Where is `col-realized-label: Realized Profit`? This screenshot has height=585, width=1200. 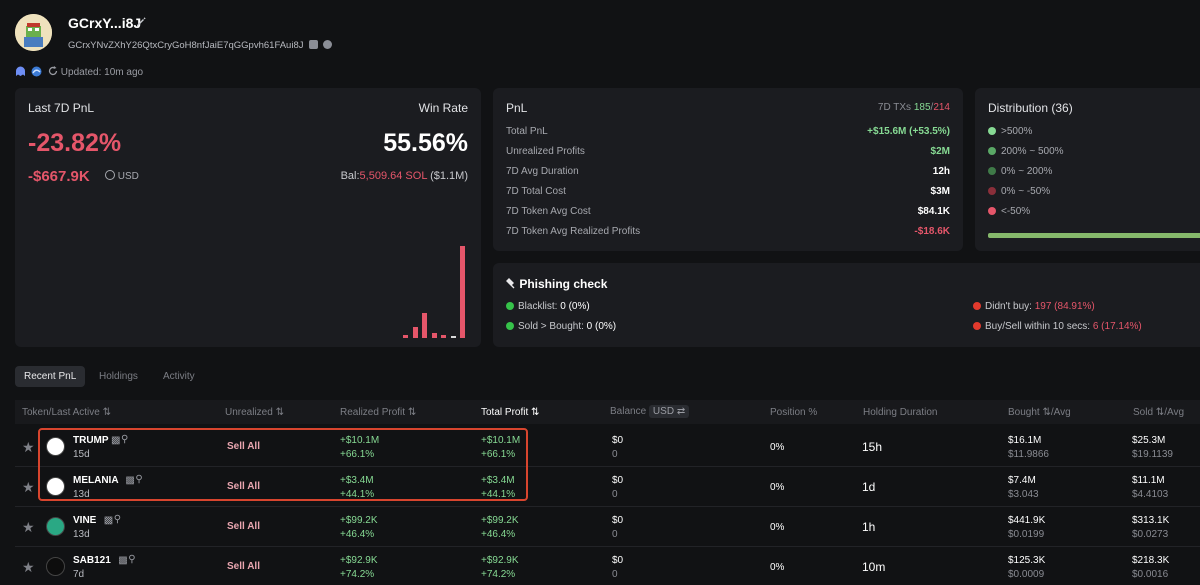 col-realized-label: Realized Profit is located at coordinates (373, 412).